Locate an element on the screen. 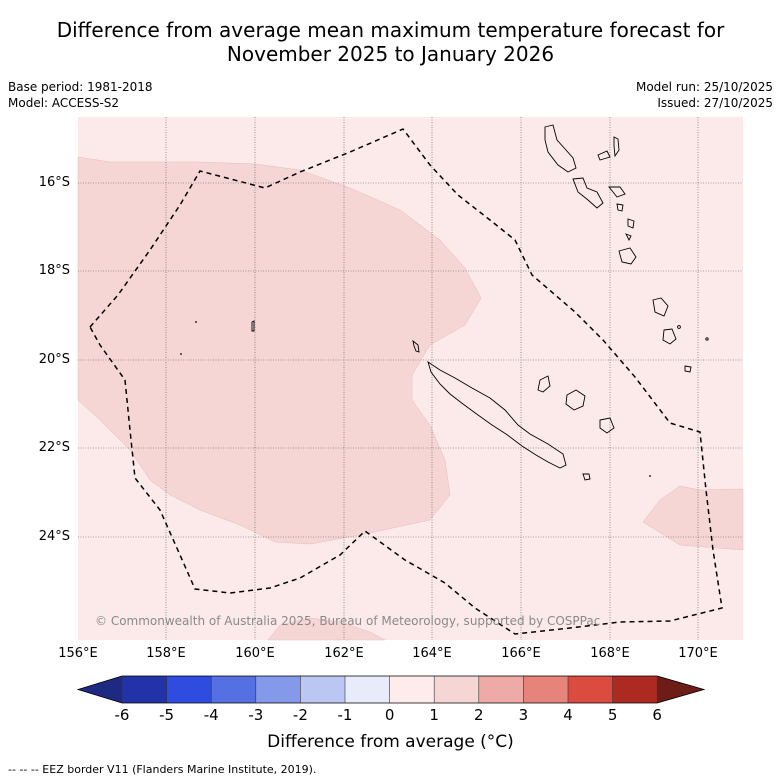 The width and height of the screenshot is (781, 781). anomaly-region-east is located at coordinates (693, 518).